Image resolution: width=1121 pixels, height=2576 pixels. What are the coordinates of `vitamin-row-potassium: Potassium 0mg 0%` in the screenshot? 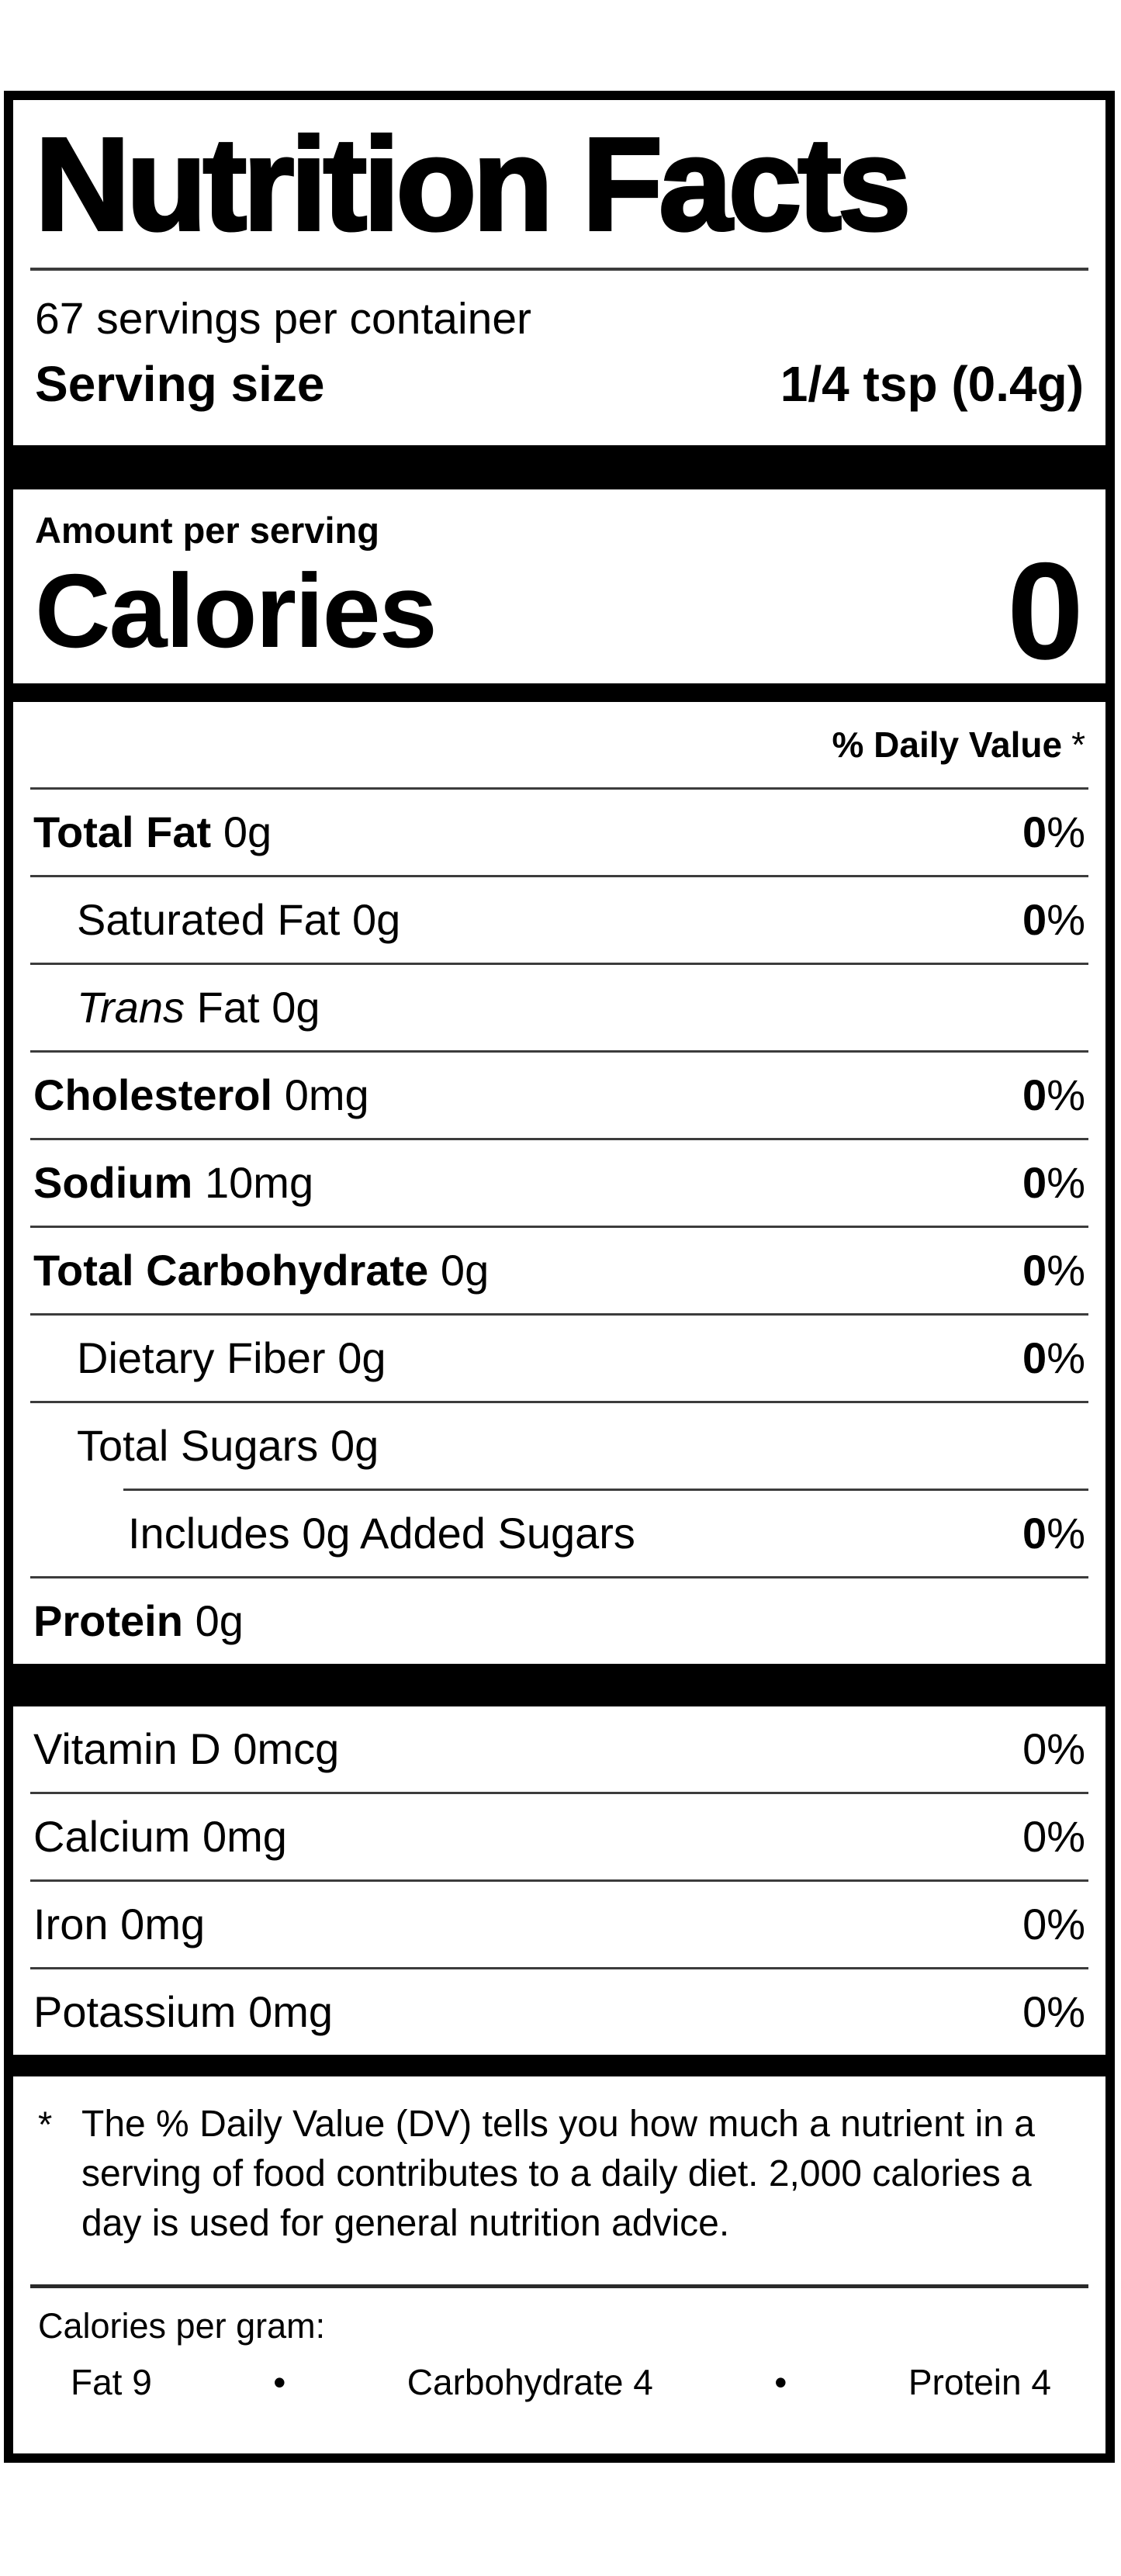 It's located at (559, 2012).